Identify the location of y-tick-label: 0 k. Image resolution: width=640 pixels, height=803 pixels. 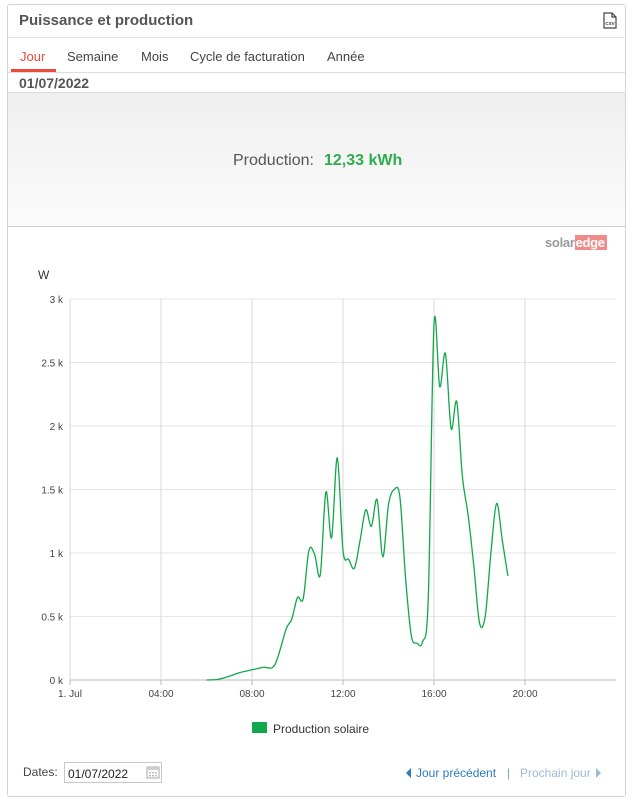
(57, 681).